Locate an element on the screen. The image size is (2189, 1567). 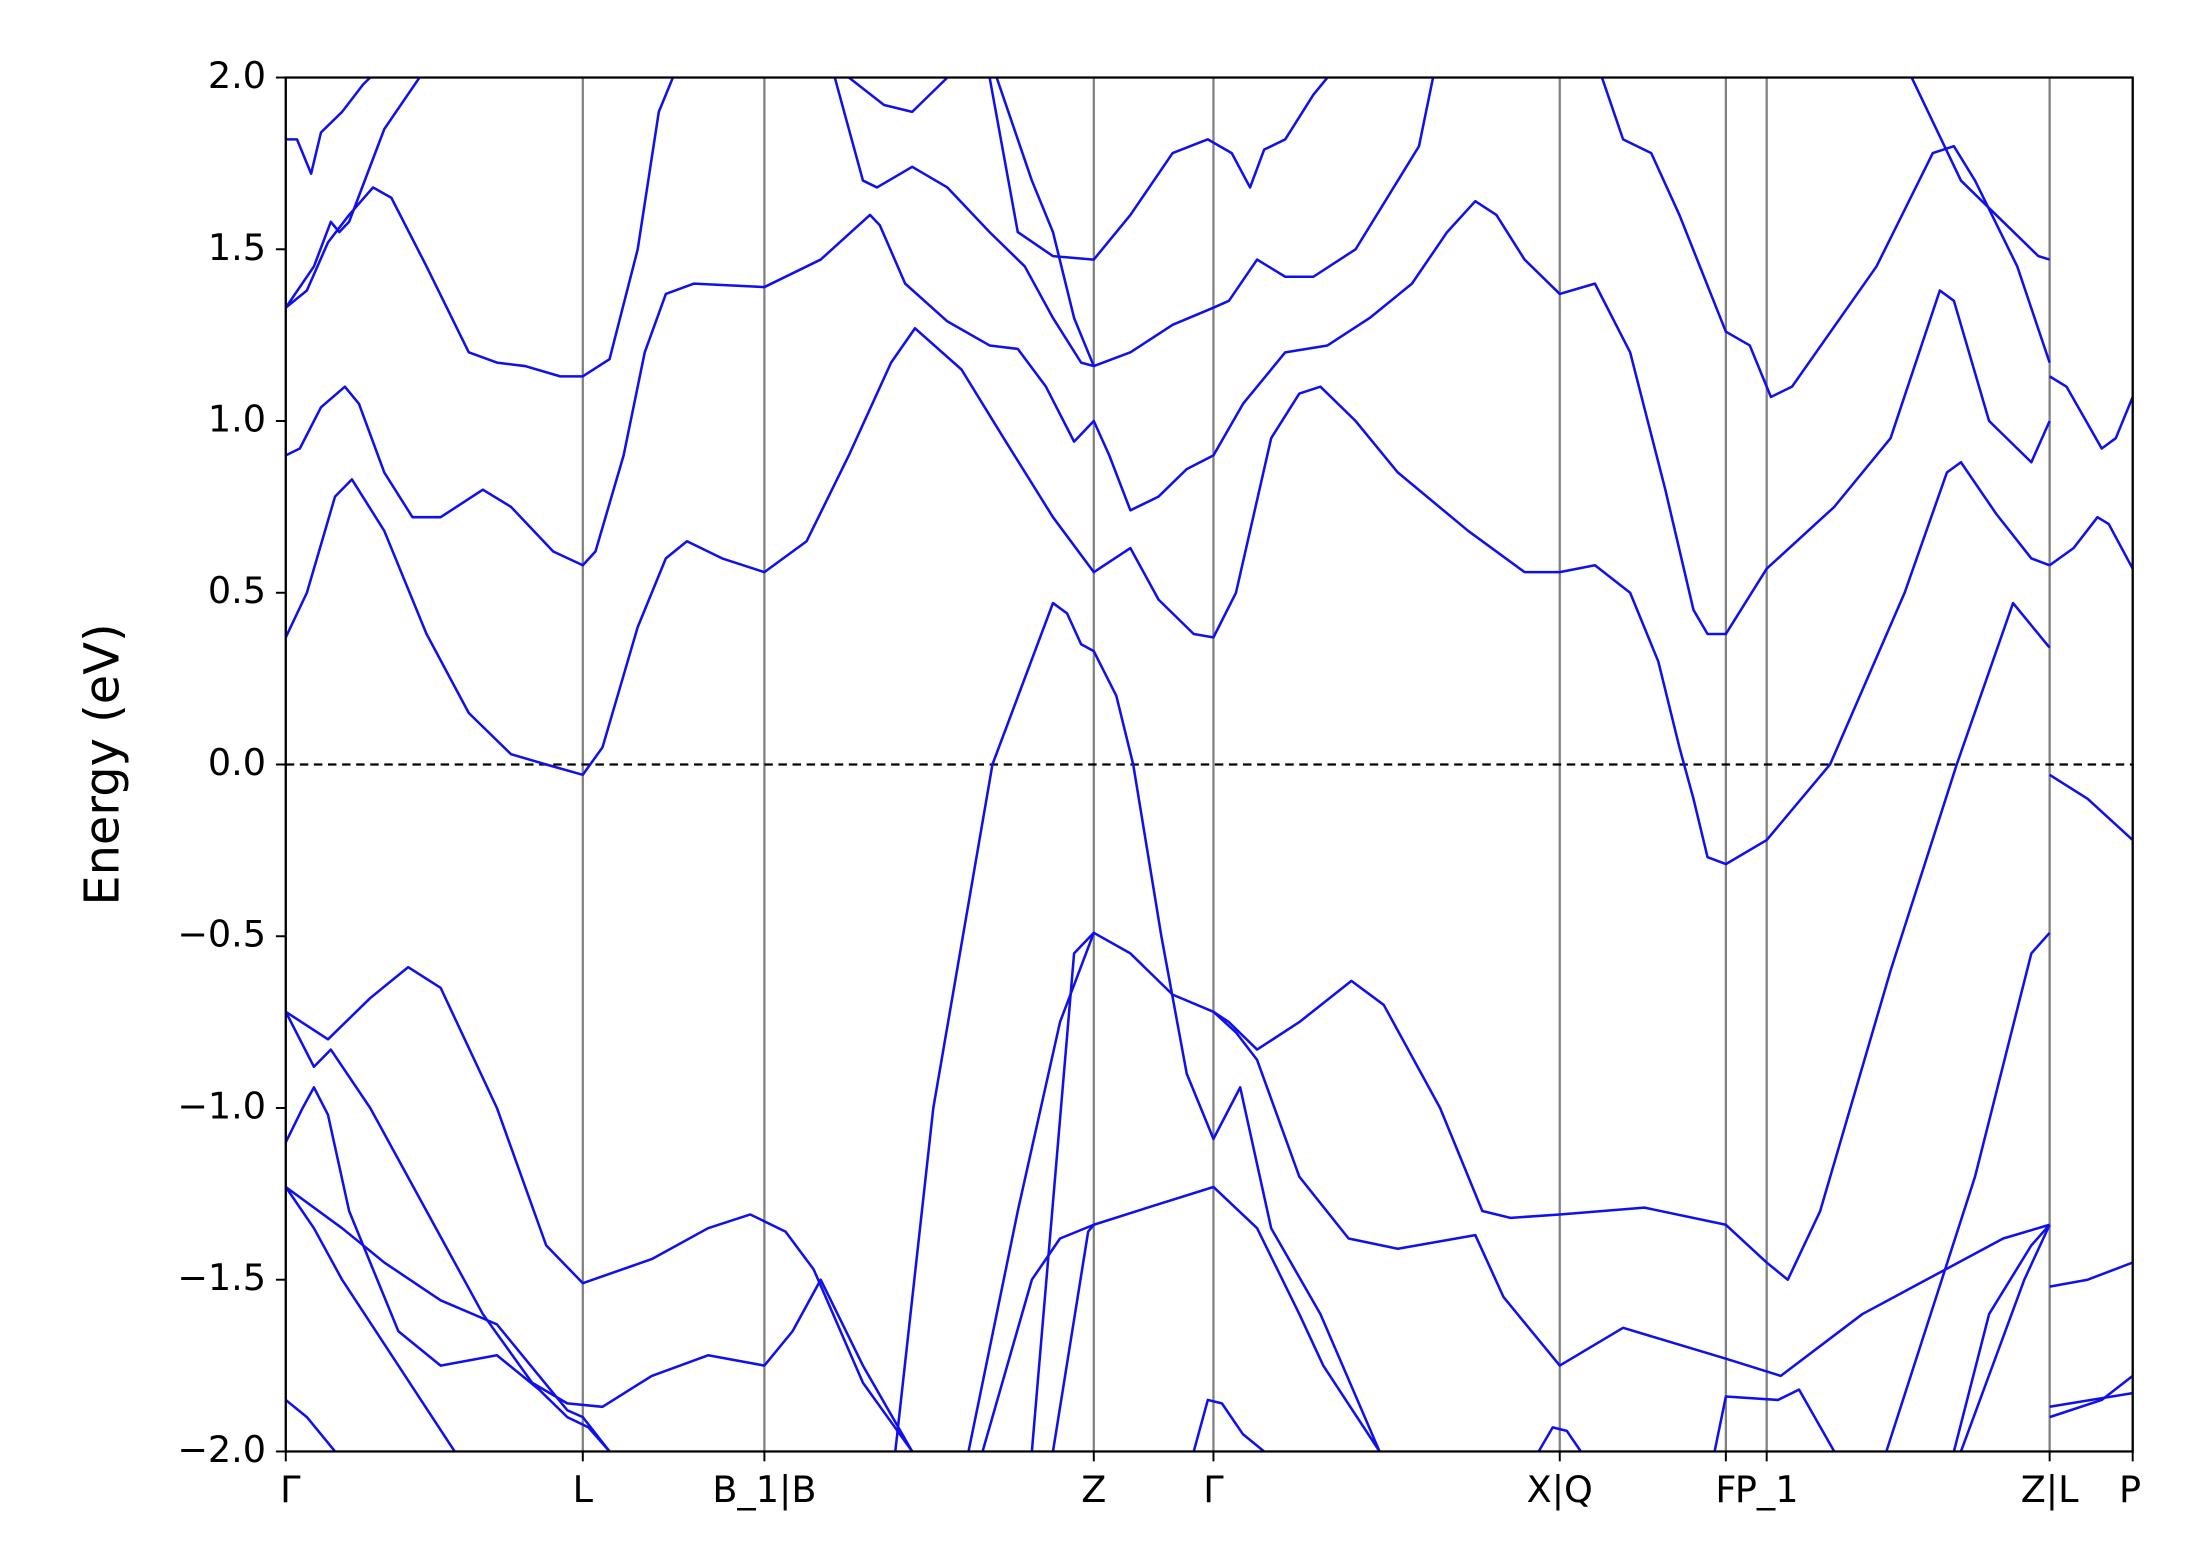
x-tick-label: X|Q is located at coordinates (1560, 1490).